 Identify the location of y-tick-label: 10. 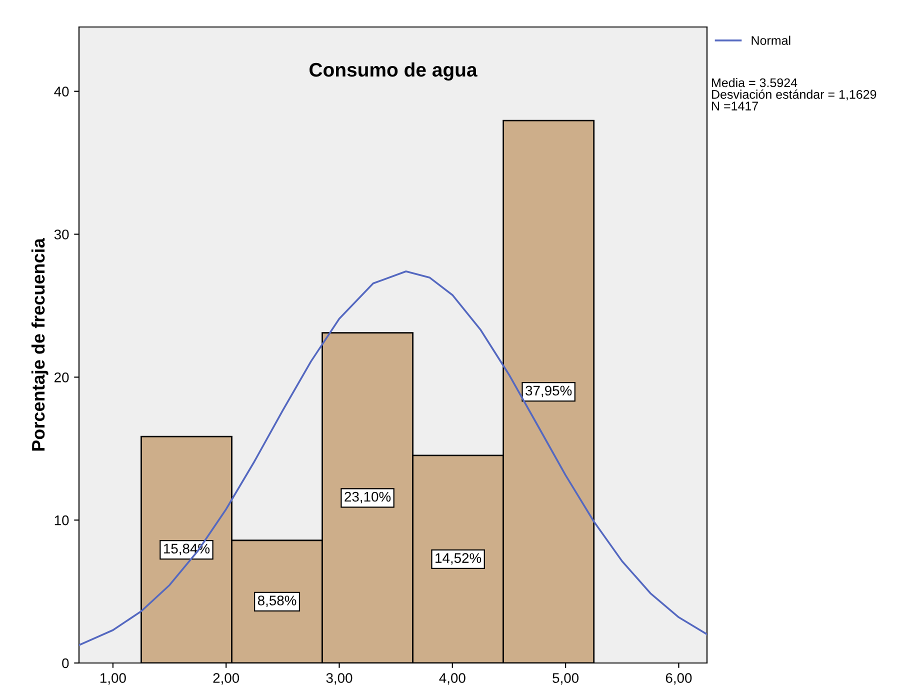
(61, 520).